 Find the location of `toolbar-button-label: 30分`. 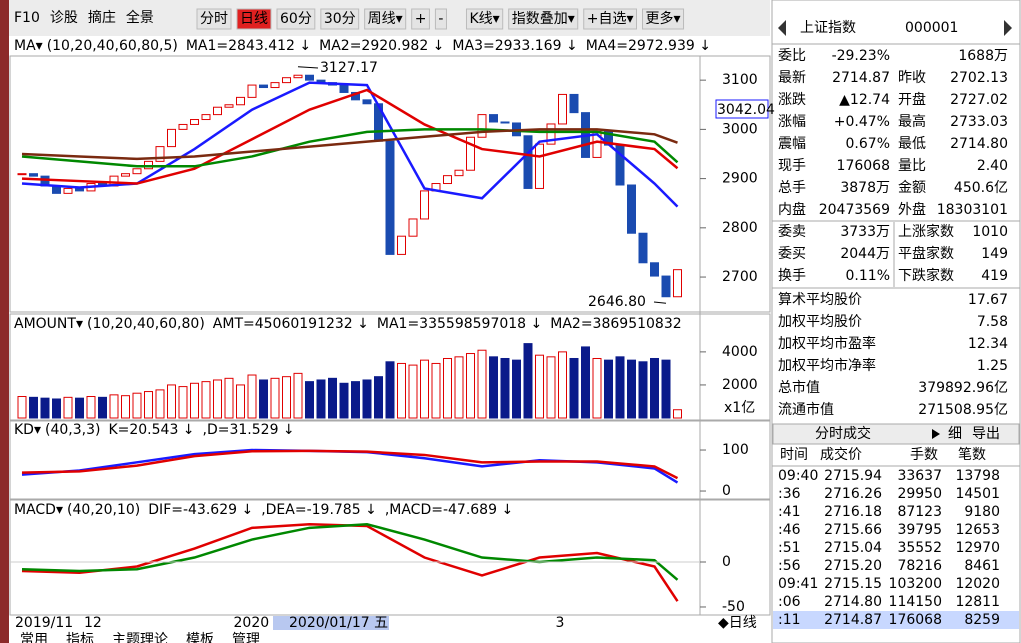

toolbar-button-label: 30分 is located at coordinates (340, 19).